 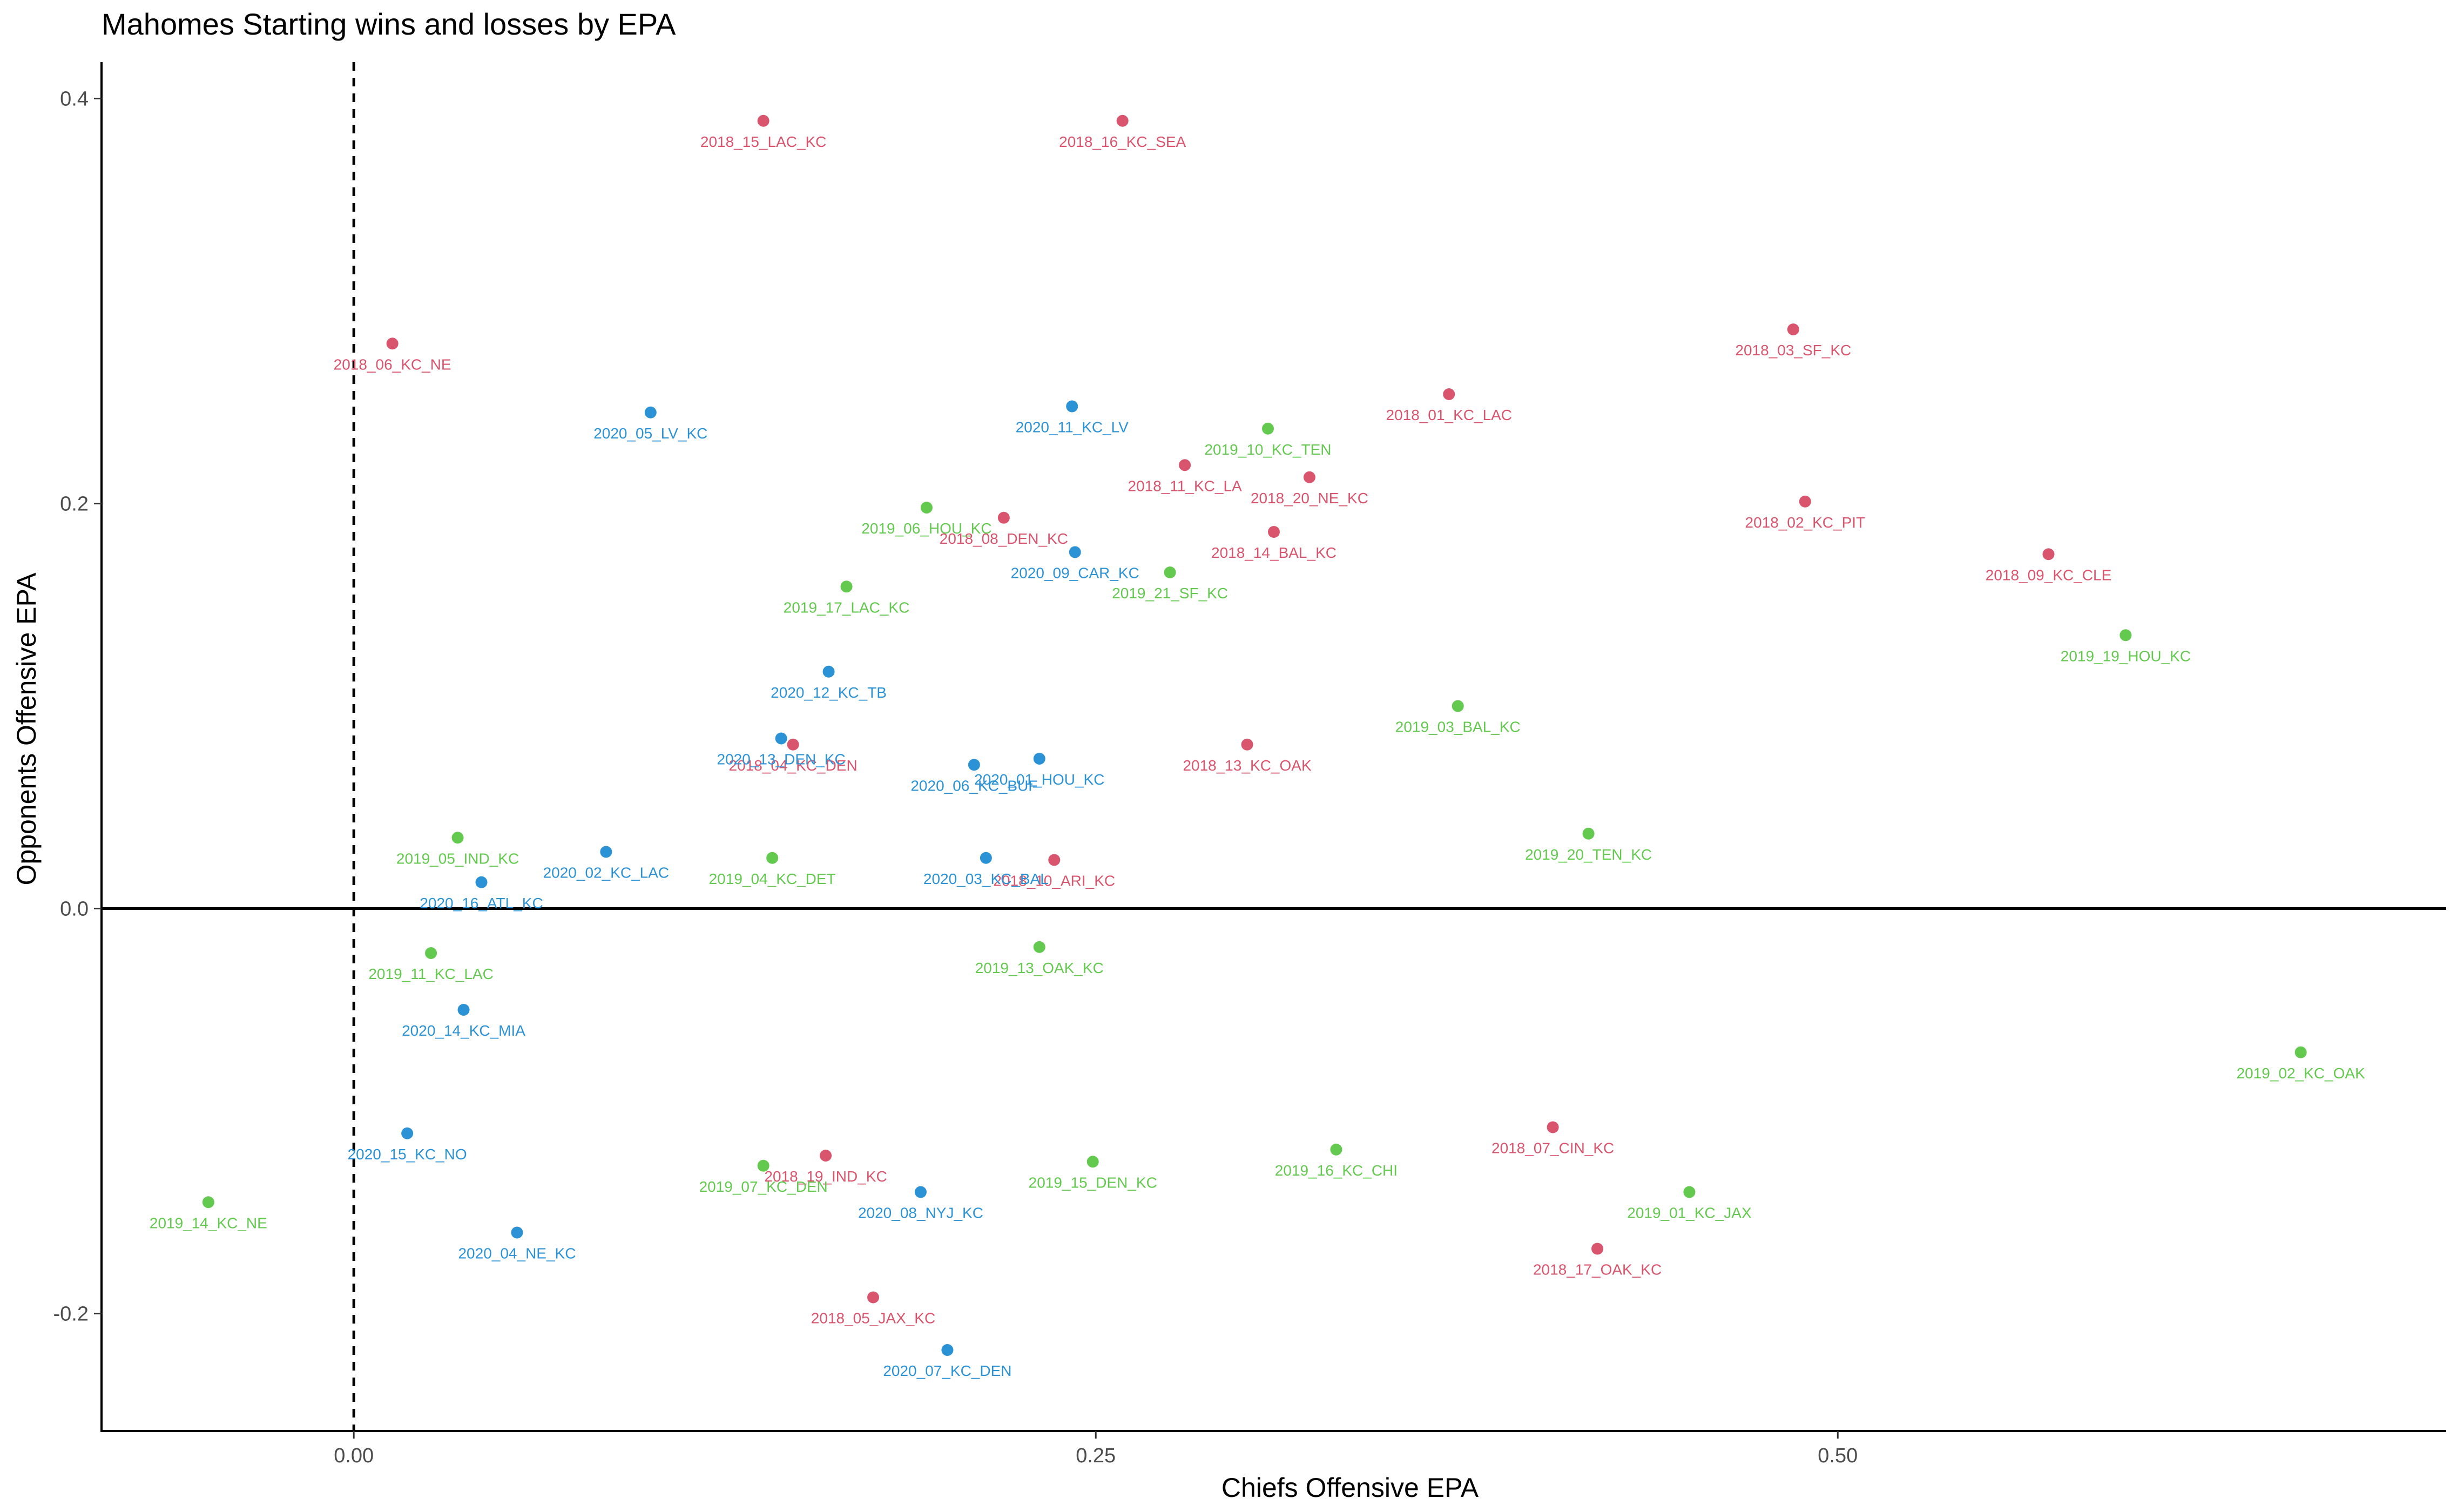 I want to click on data-point-label: 2018_08_DEN_KC, so click(x=1004, y=538).